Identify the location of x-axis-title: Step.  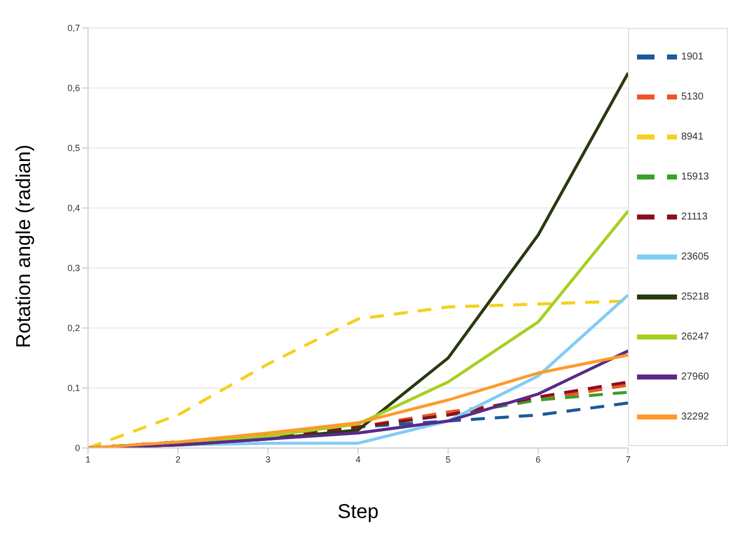
(358, 512).